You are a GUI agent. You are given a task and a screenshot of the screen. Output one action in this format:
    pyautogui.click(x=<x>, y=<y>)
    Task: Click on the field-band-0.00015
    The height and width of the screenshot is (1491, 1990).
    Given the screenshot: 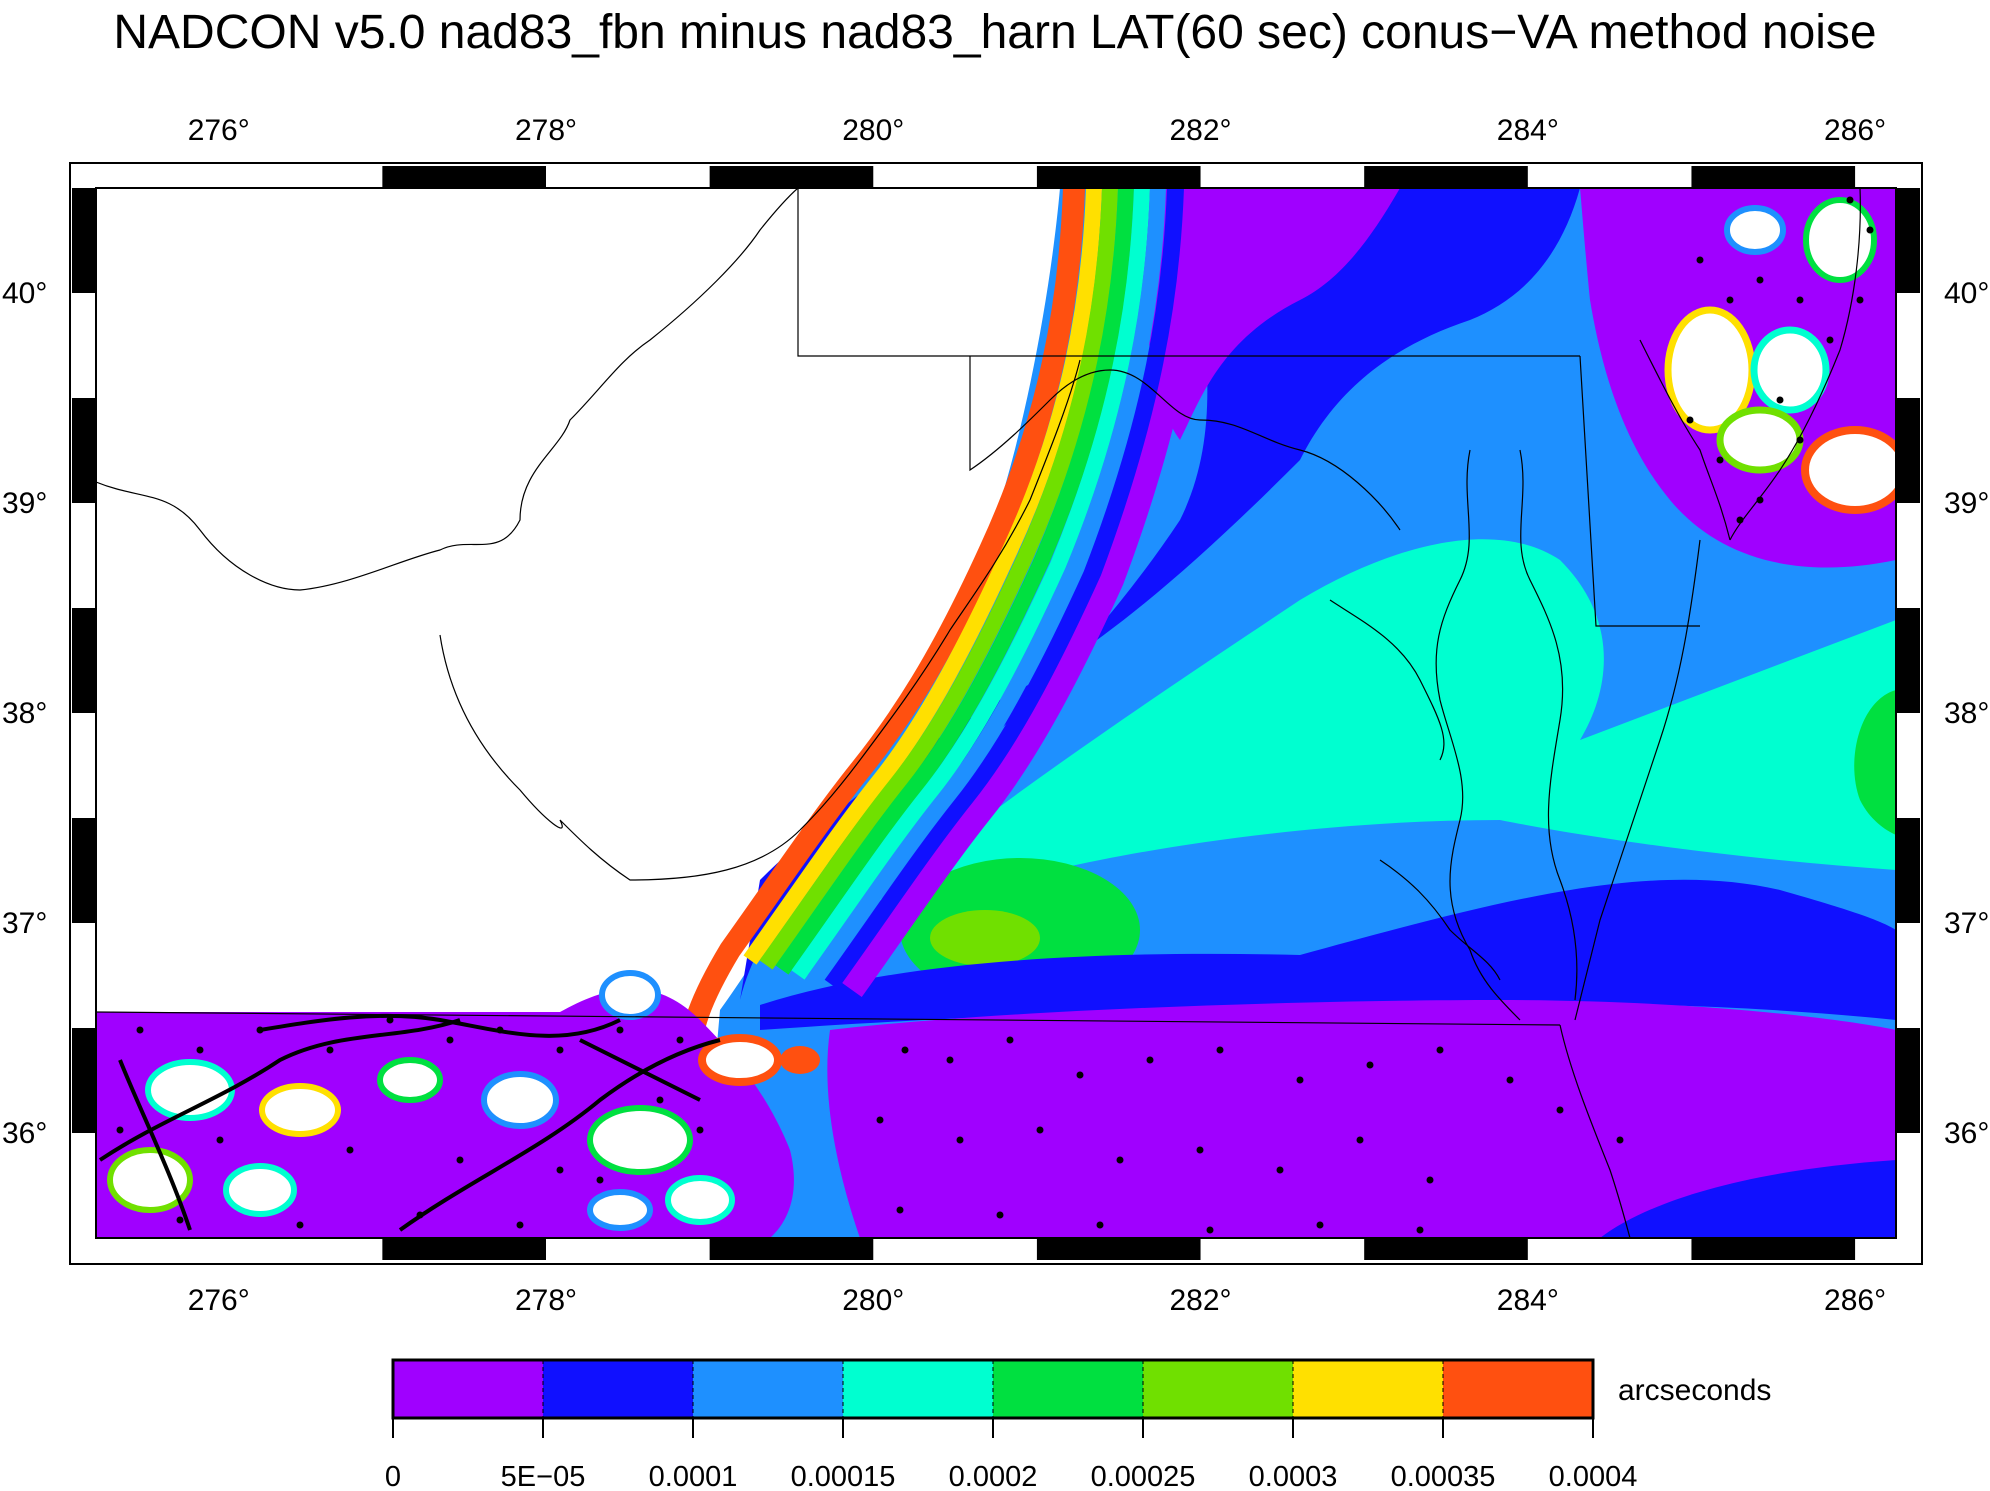 What is the action you would take?
    pyautogui.click(x=1388, y=719)
    